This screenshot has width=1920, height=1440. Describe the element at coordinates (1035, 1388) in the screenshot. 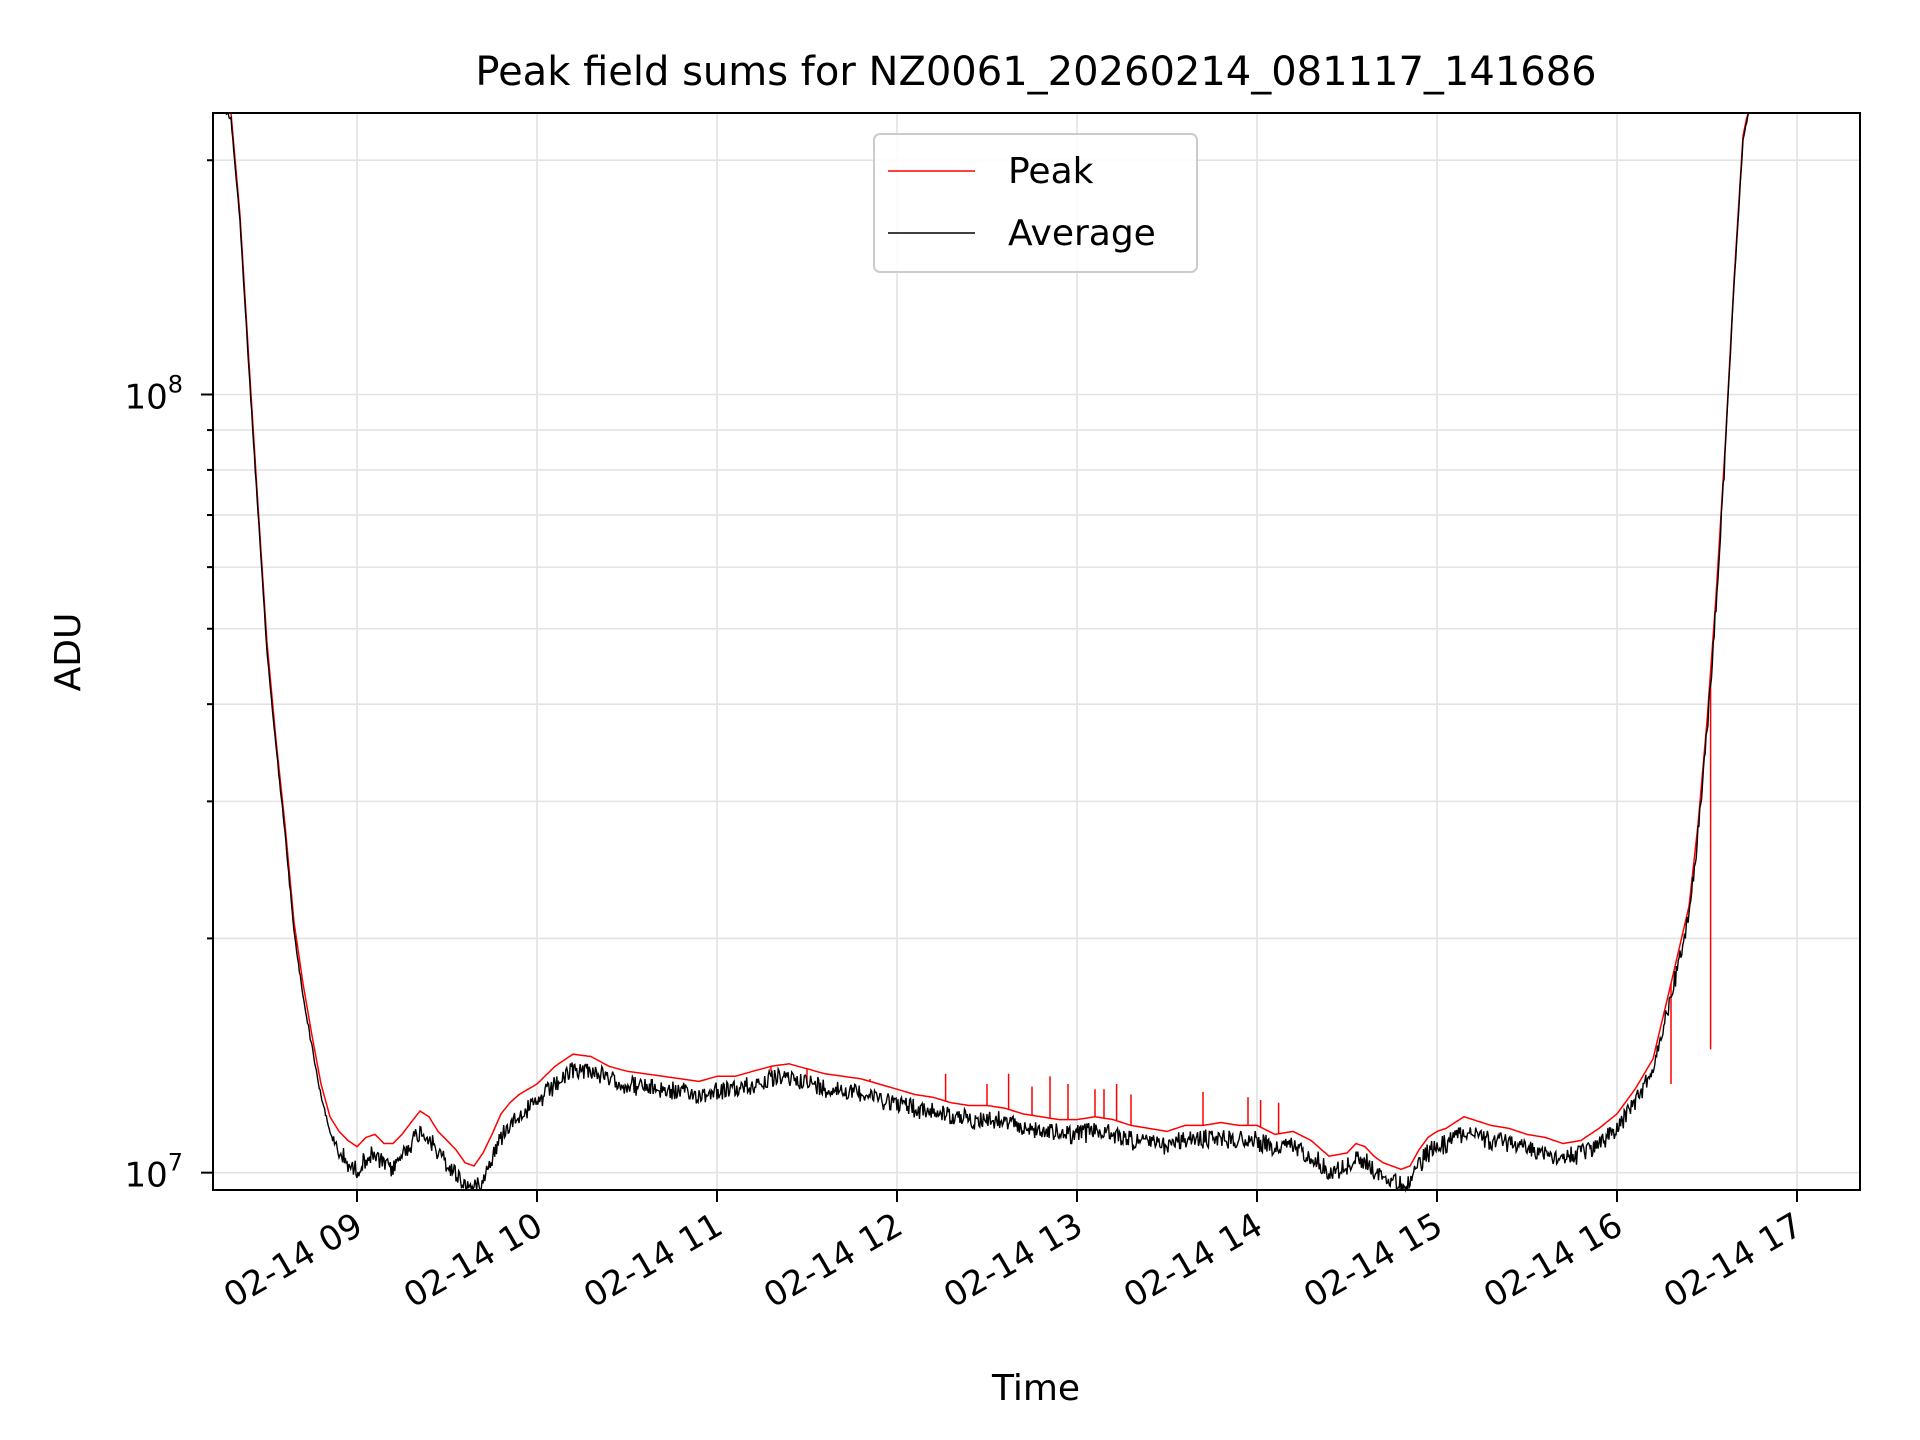

I see `x-axis-label: Time` at that location.